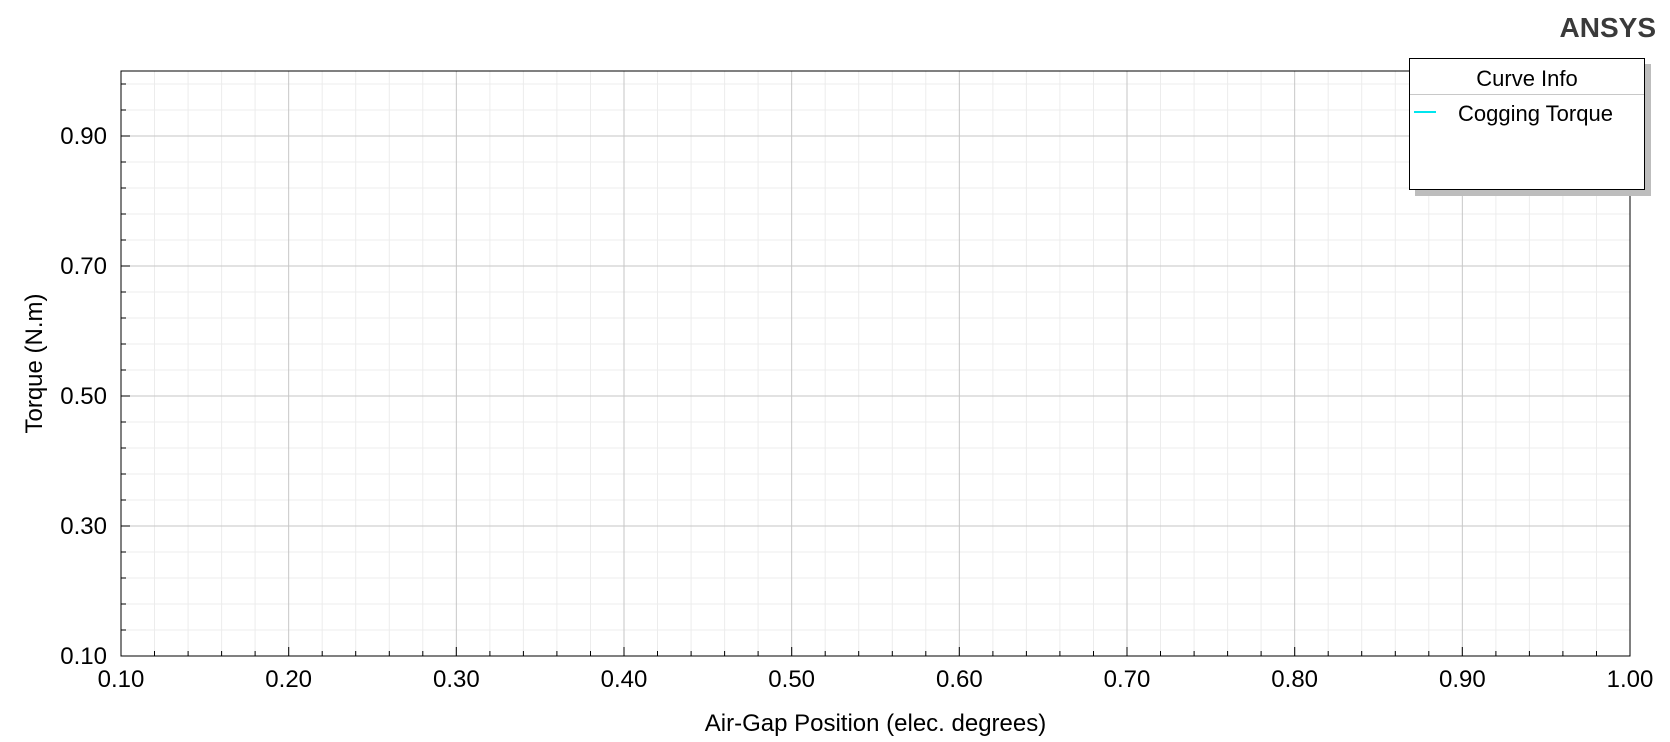 The image size is (1670, 742). What do you see at coordinates (1294, 679) in the screenshot?
I see `x-tick-label: 0.80` at bounding box center [1294, 679].